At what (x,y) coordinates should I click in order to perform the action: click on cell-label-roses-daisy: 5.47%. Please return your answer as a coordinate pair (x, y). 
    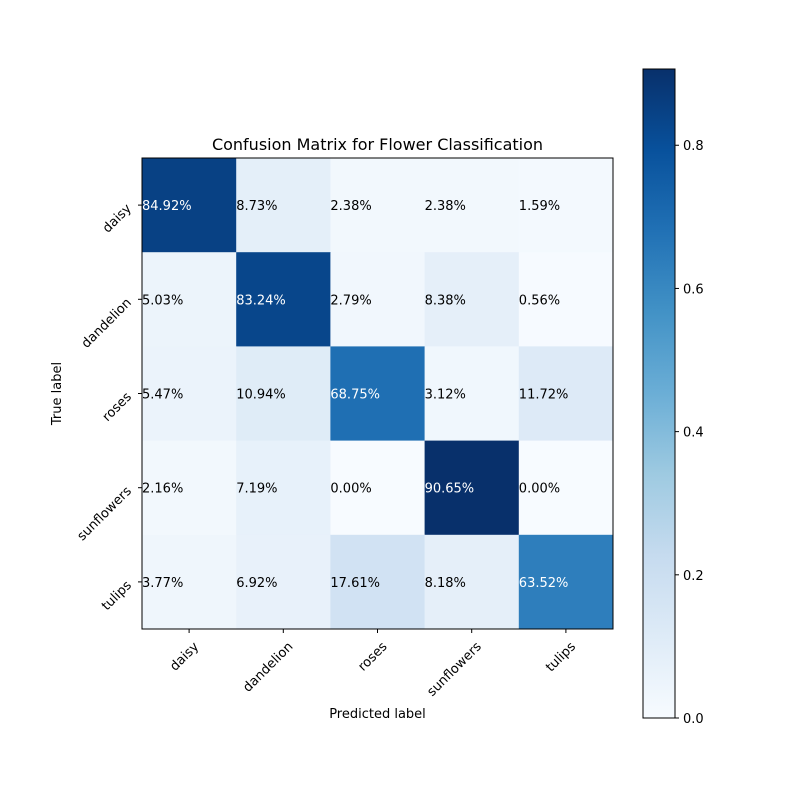
    Looking at the image, I should click on (162, 395).